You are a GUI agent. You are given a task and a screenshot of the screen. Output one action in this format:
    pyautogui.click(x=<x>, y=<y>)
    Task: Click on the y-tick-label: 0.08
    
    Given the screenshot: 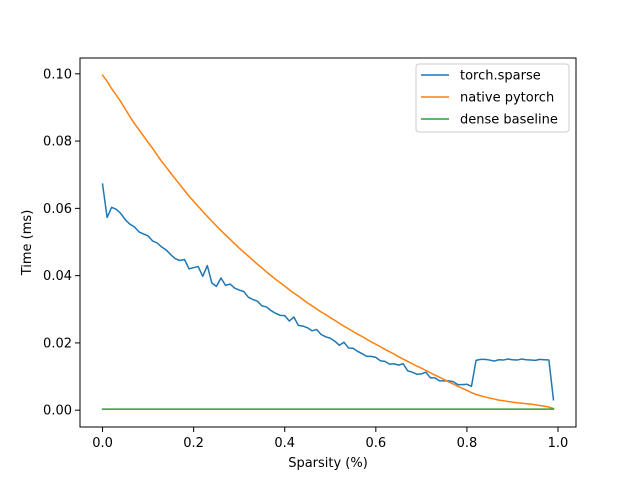 What is the action you would take?
    pyautogui.click(x=57, y=142)
    